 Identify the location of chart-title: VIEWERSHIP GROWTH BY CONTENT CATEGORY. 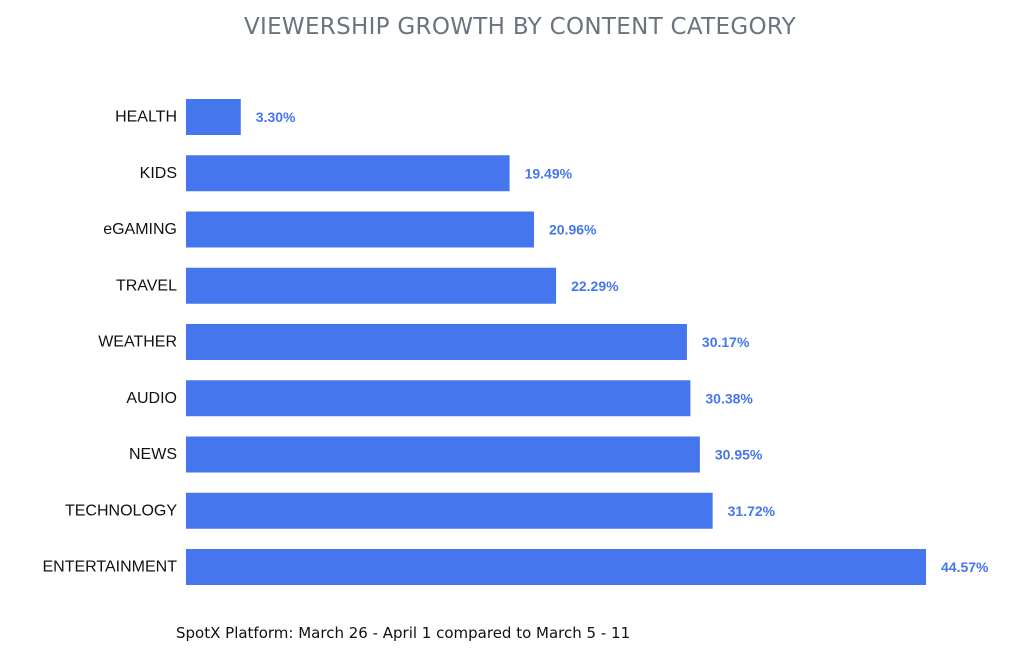
(520, 27).